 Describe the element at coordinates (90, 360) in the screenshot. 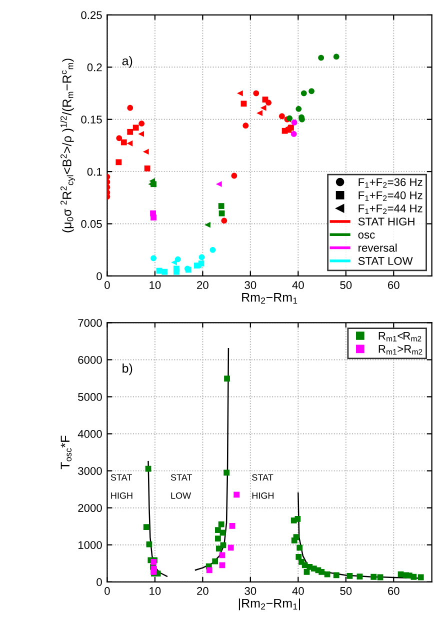

I see `y-tick-label: 6000` at that location.